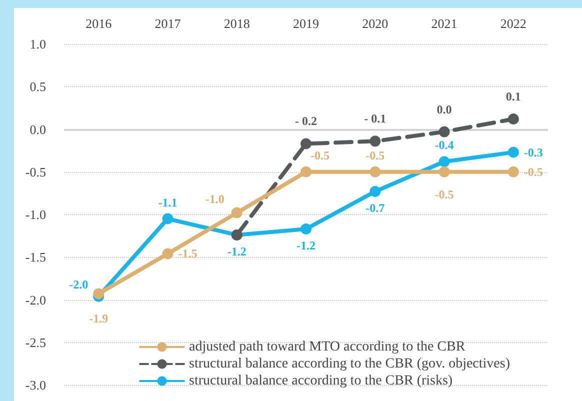 This screenshot has width=582, height=401. What do you see at coordinates (38, 86) in the screenshot?
I see `y-tick-label: 0.5` at bounding box center [38, 86].